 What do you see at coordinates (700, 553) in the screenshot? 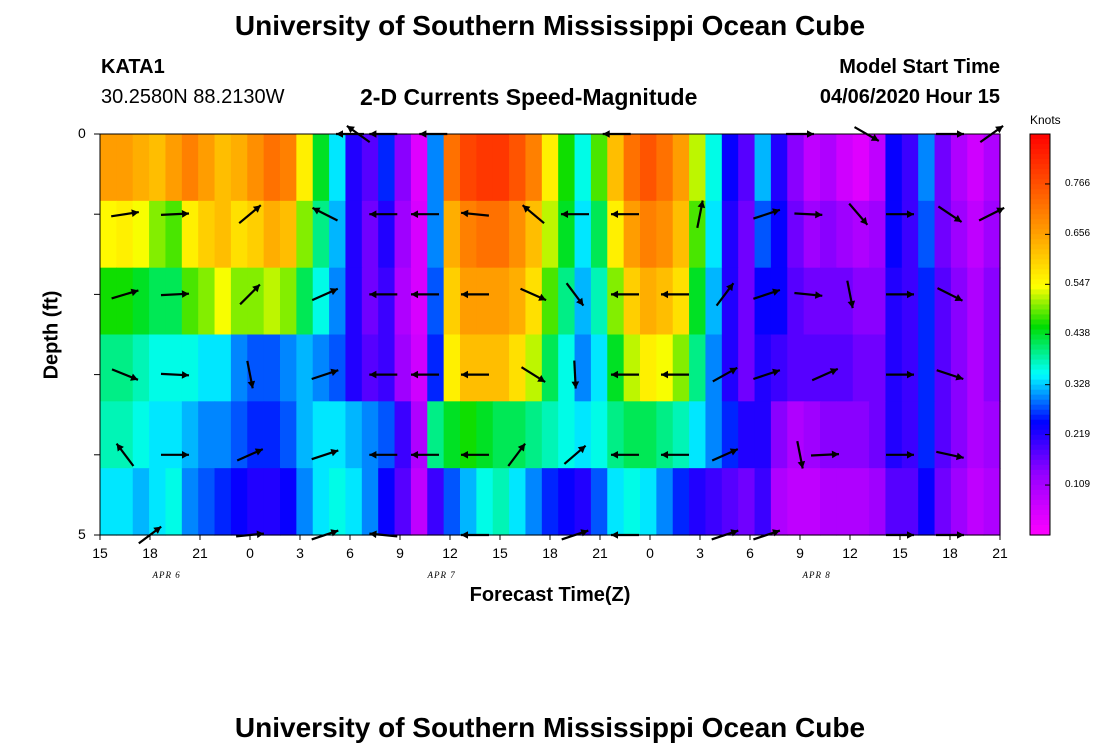
I see `x-tick-label: 3` at bounding box center [700, 553].